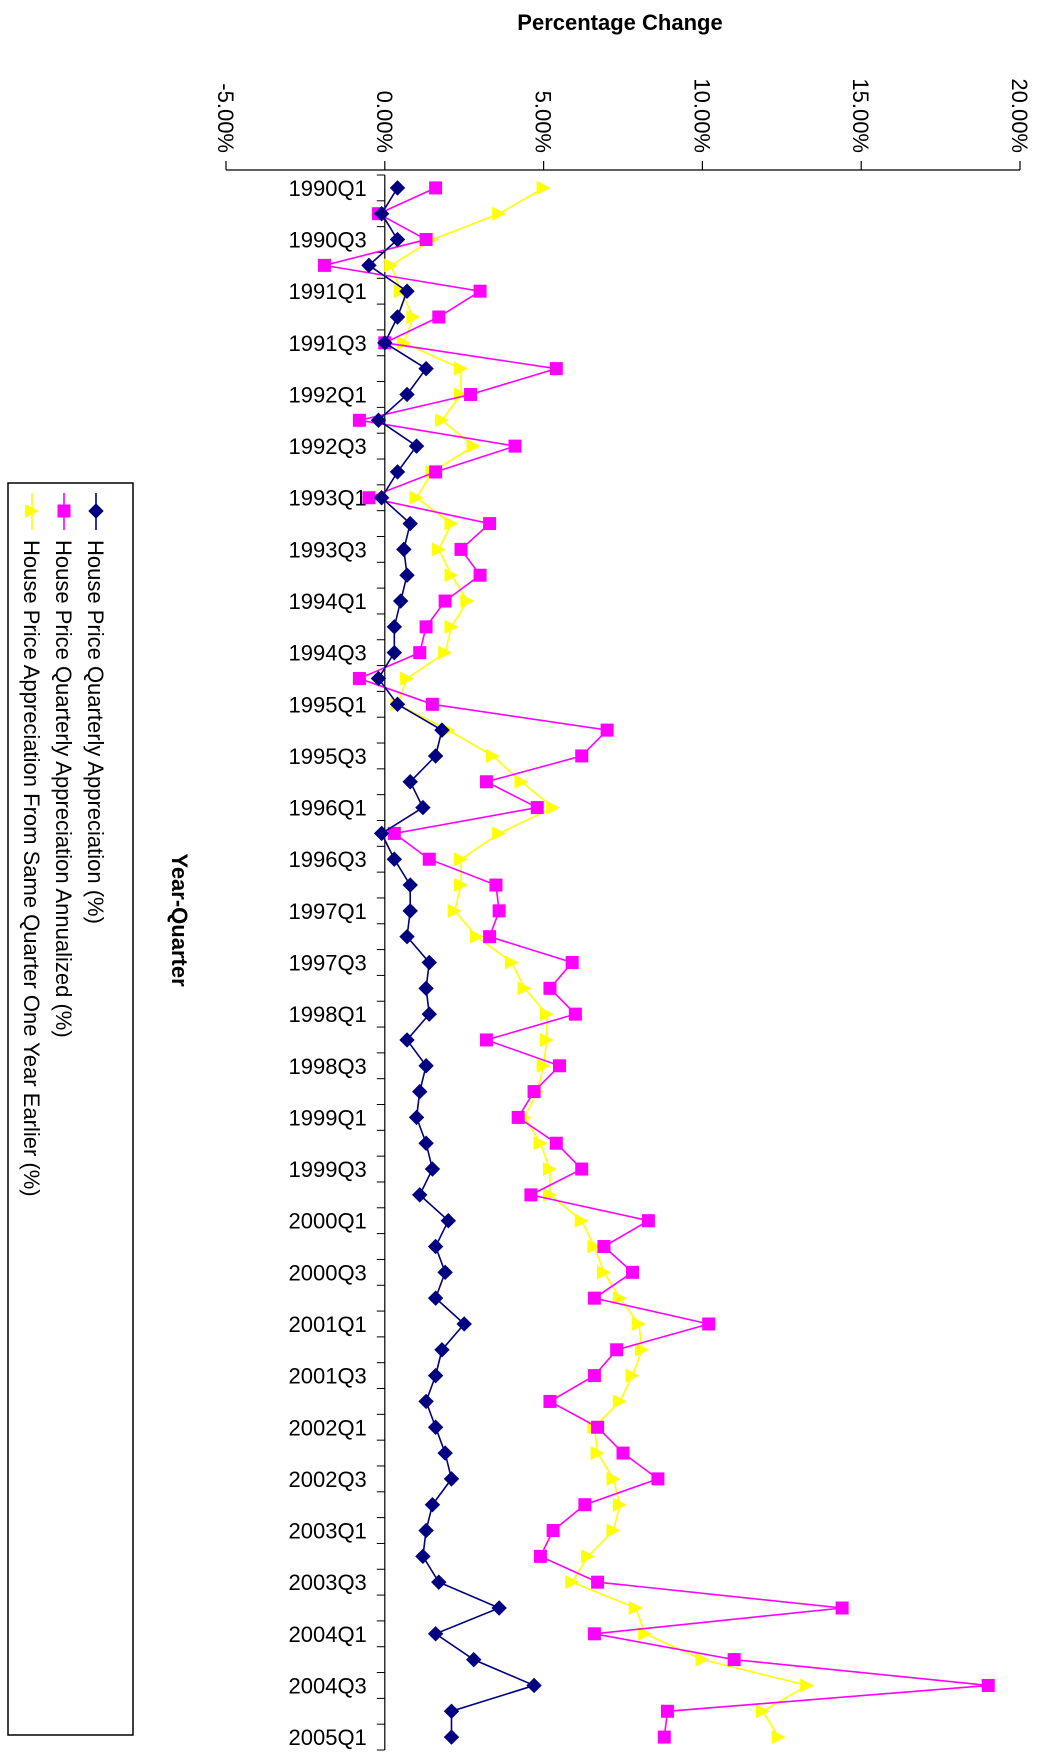 This screenshot has height=1758, width=1045. I want to click on category-tick-label: 2002Q3, so click(328, 1479).